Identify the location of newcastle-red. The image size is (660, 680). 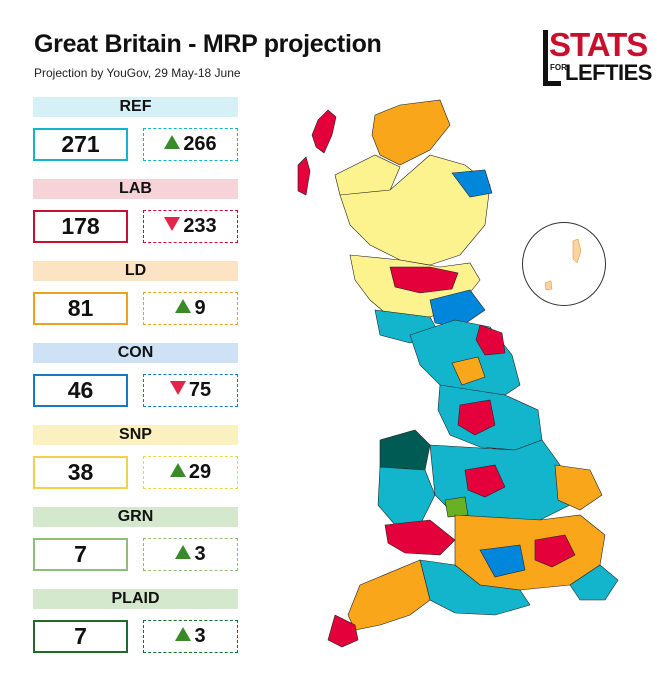
(490, 340).